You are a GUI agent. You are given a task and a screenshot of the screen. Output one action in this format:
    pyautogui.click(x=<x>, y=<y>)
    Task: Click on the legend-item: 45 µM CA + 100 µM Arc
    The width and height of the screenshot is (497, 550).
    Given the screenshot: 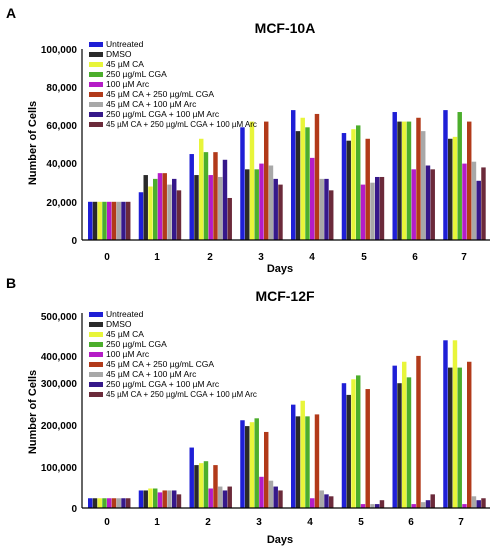 What is the action you would take?
    pyautogui.click(x=143, y=104)
    